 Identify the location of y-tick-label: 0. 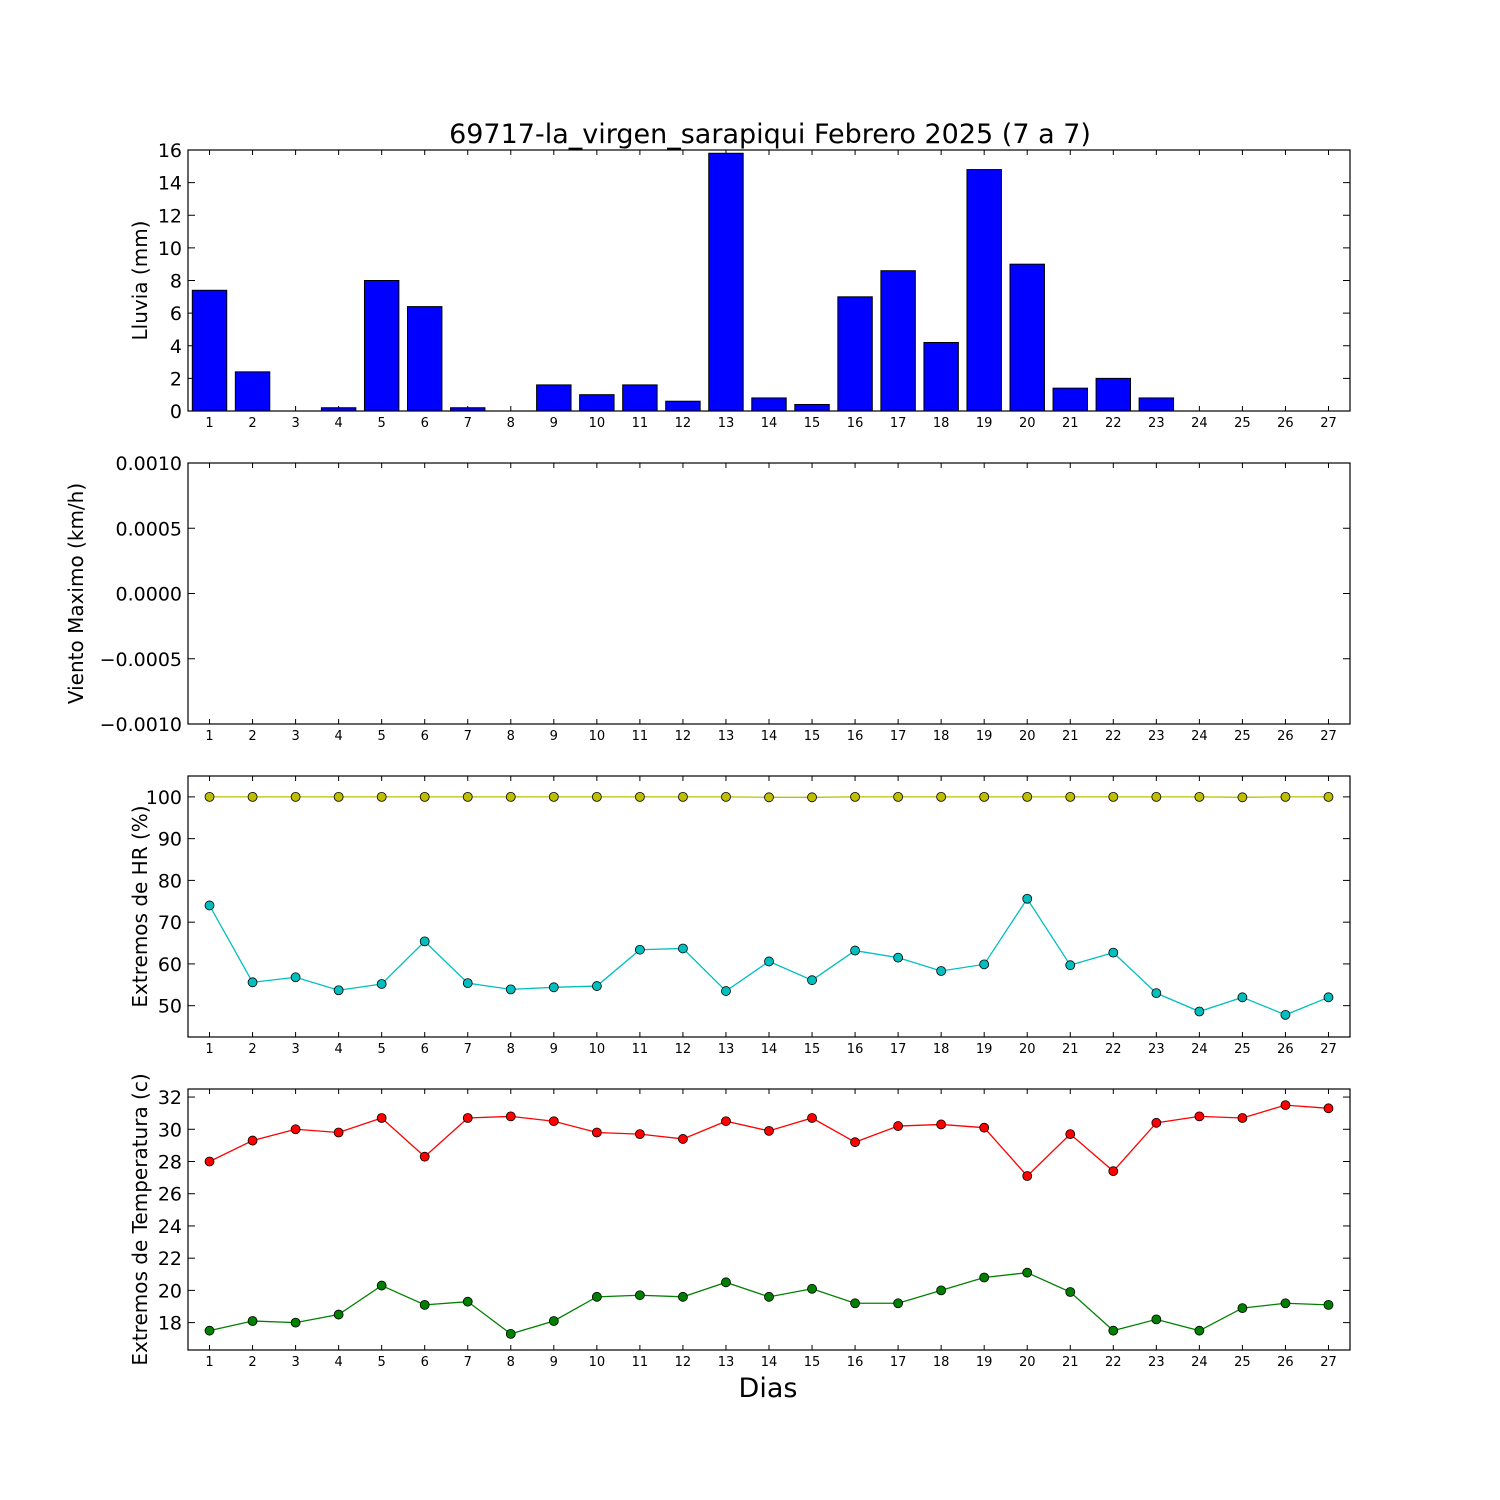
(176, 412).